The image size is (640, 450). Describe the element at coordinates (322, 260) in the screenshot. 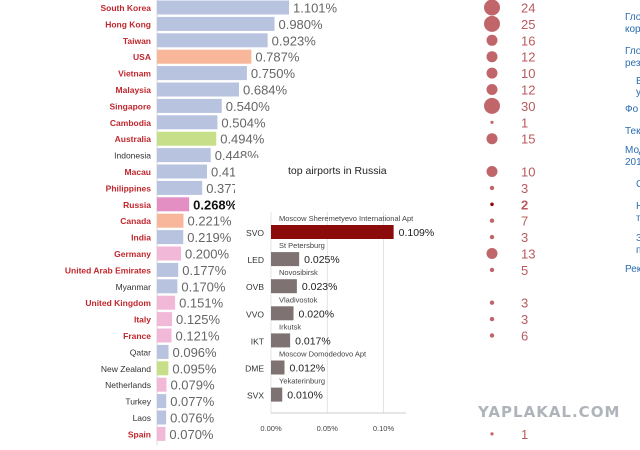

I see `airport-value-label: 0.025%` at that location.